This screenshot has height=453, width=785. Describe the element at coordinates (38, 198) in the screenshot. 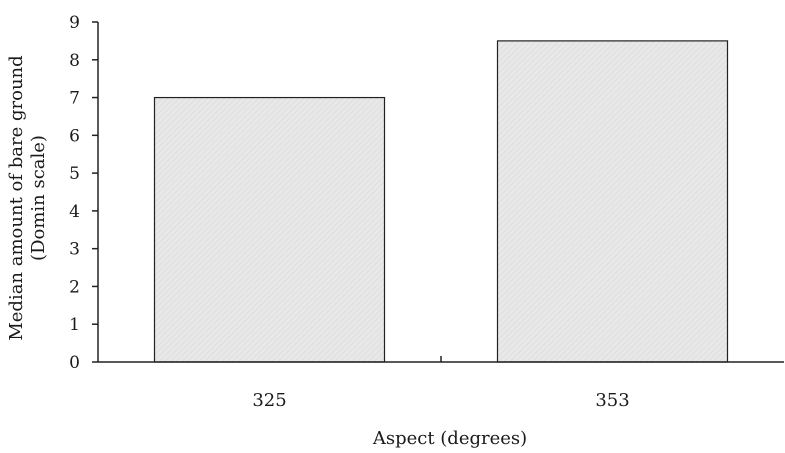

I see `y-axis-title-line-2: (Domin scale)` at that location.